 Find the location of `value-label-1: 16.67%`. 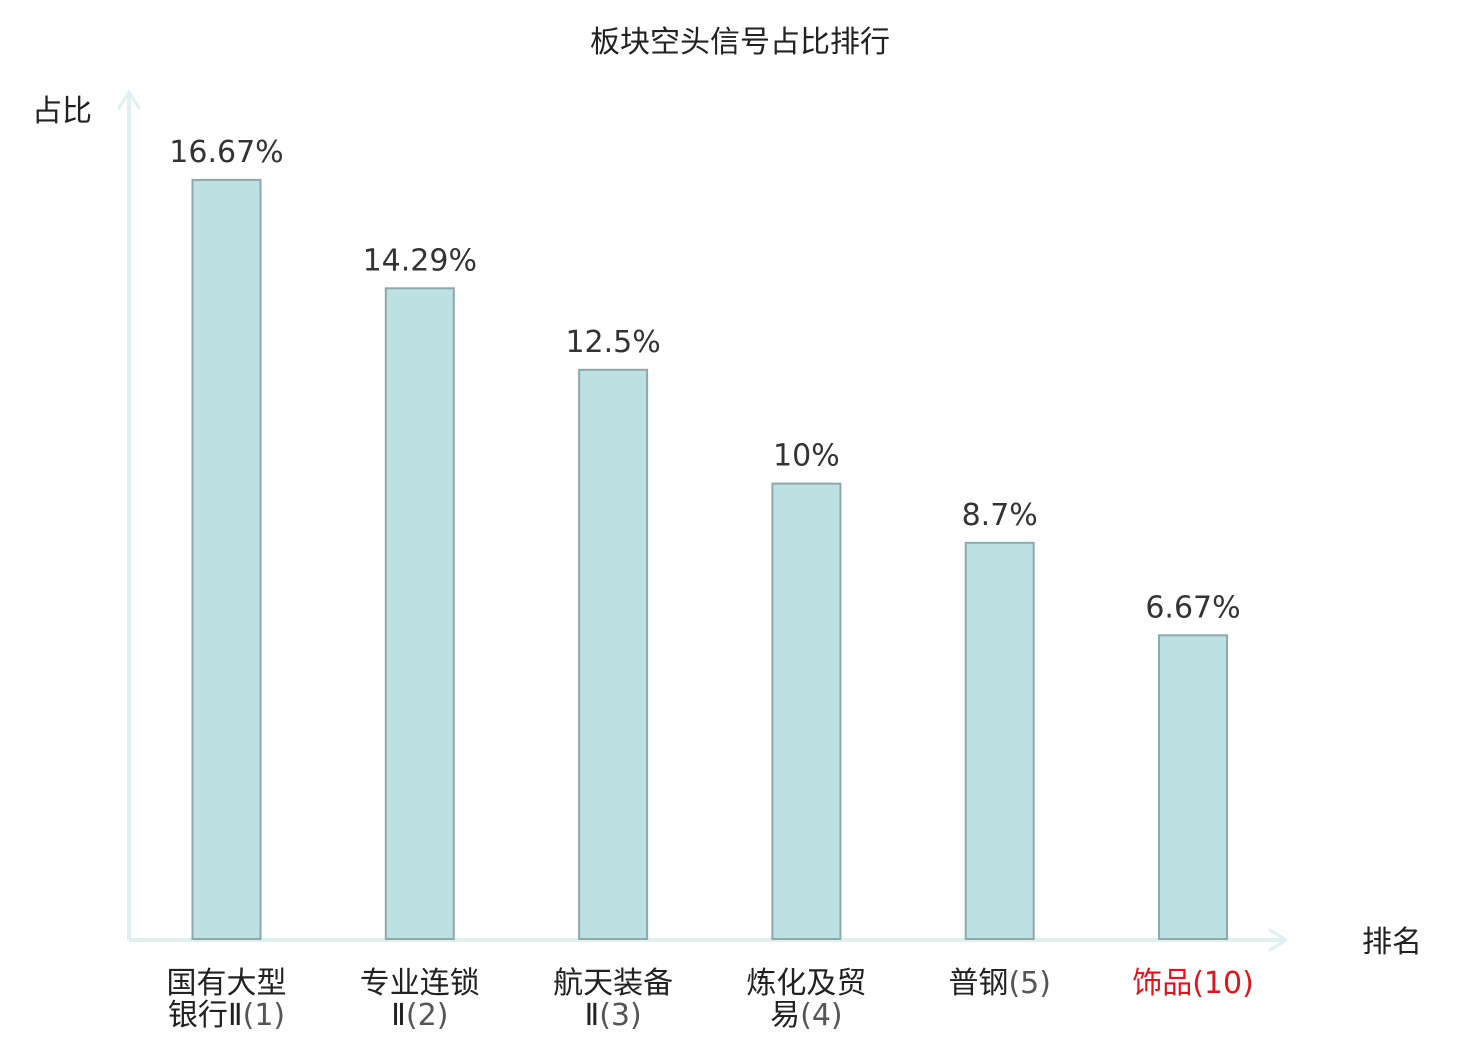

value-label-1: 16.67% is located at coordinates (226, 152).